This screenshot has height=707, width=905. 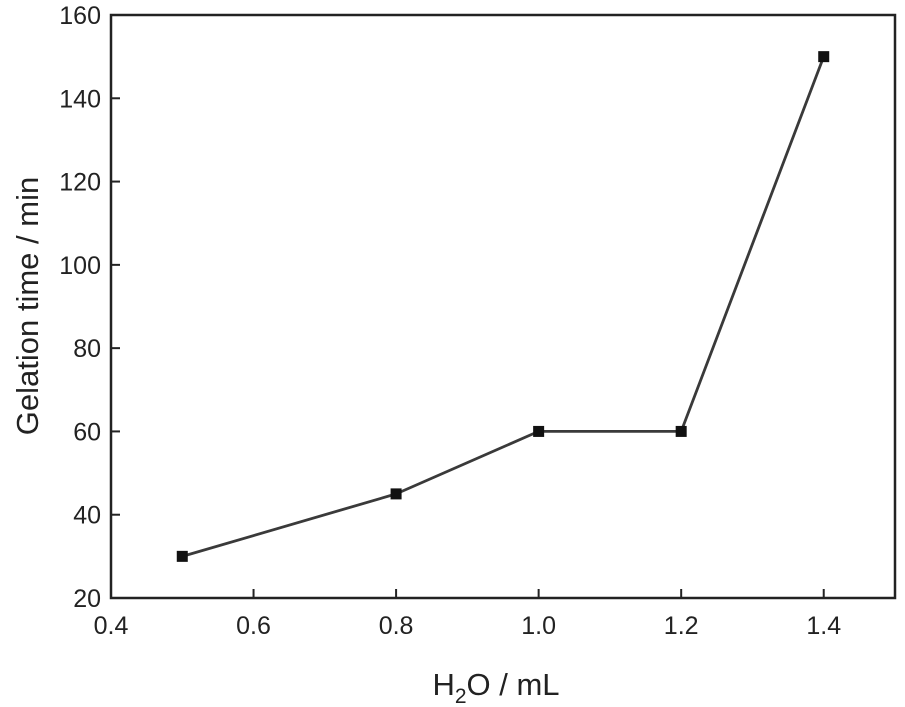 I want to click on x-tick-label: 1.0, so click(x=538, y=626).